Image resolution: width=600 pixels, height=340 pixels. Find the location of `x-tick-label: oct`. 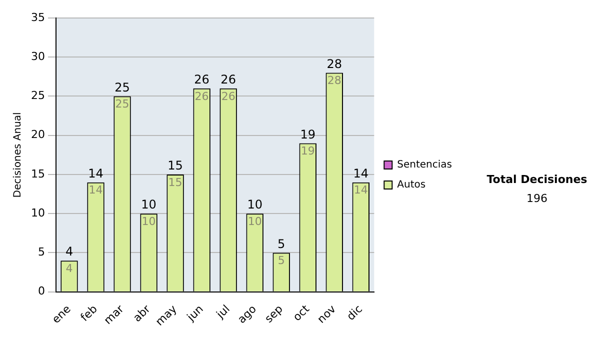

x-tick-label: oct is located at coordinates (301, 313).